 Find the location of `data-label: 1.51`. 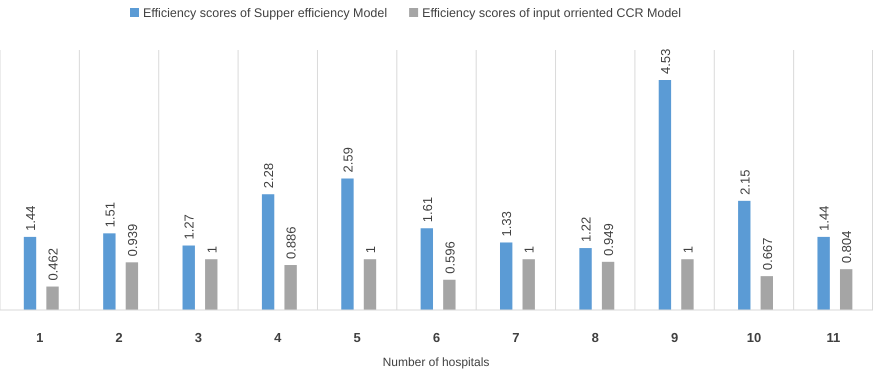

data-label: 1.51 is located at coordinates (110, 215).